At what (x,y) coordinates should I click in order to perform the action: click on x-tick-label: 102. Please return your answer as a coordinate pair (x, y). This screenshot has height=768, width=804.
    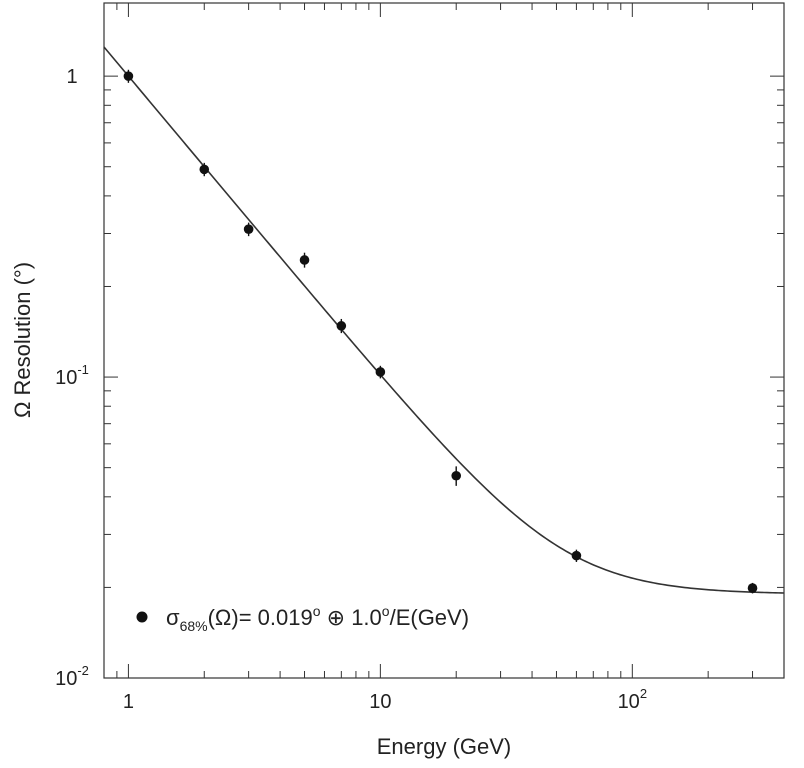
    Looking at the image, I should click on (632, 699).